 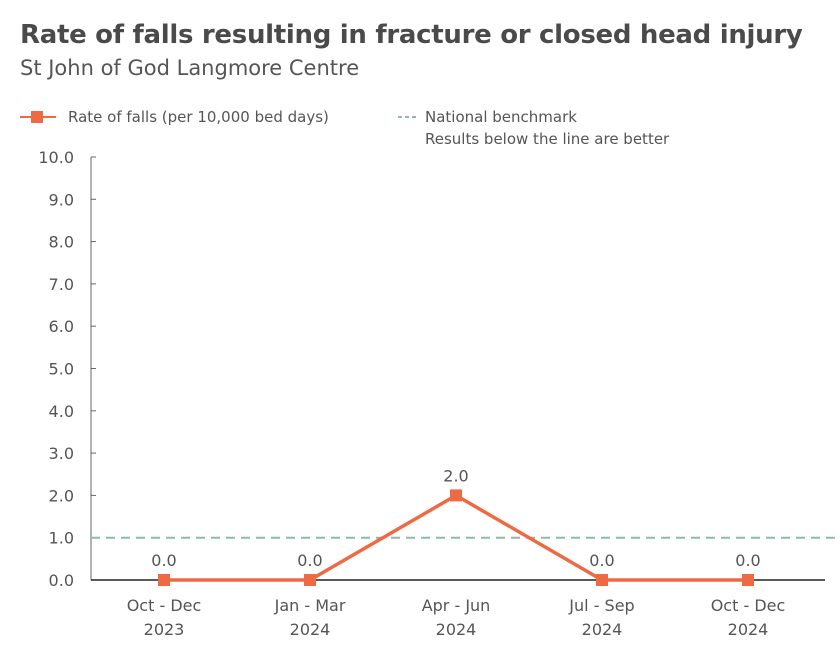 What do you see at coordinates (501, 117) in the screenshot?
I see `legend-benchmark-label: National benchmark` at bounding box center [501, 117].